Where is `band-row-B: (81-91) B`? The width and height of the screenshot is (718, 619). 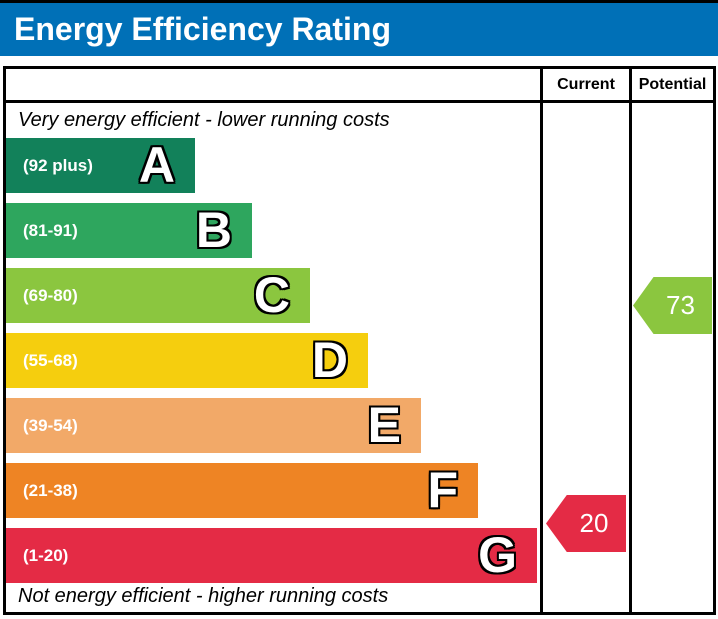
band-row-B: (81-91) B is located at coordinates (129, 230).